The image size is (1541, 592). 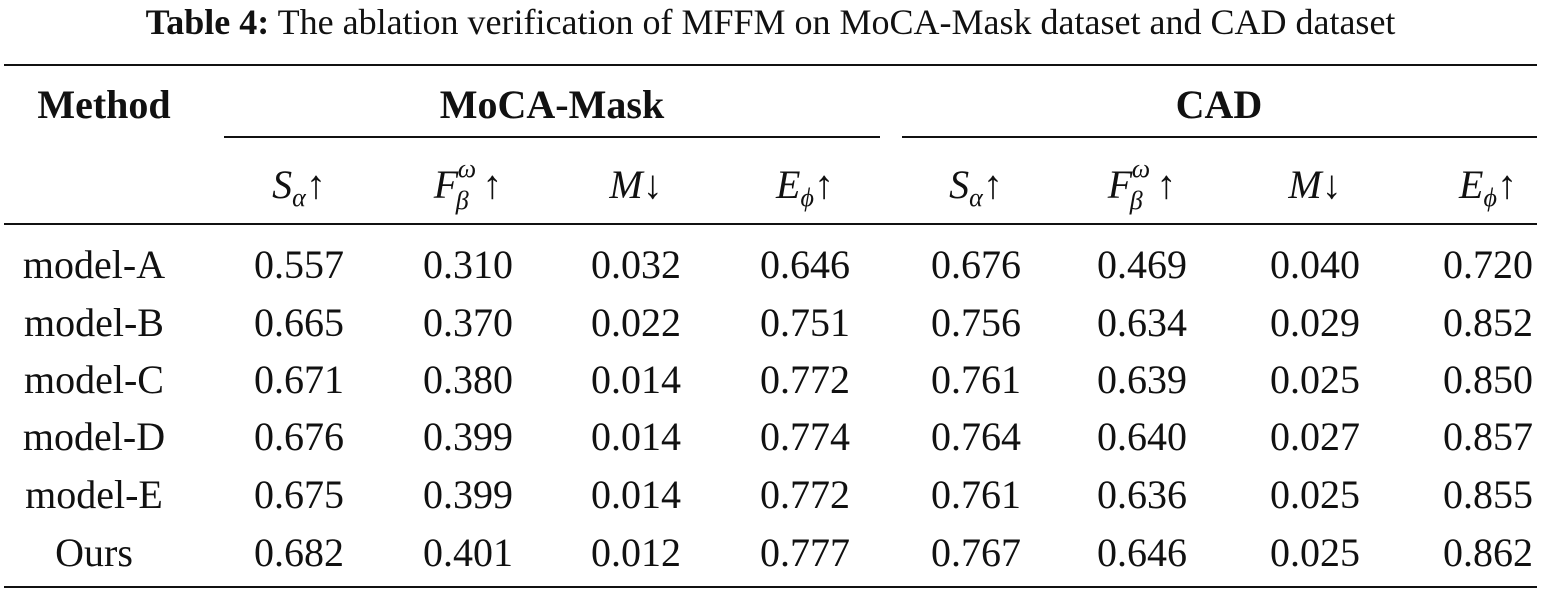 I want to click on row-method-label: model-E, so click(x=94, y=494).